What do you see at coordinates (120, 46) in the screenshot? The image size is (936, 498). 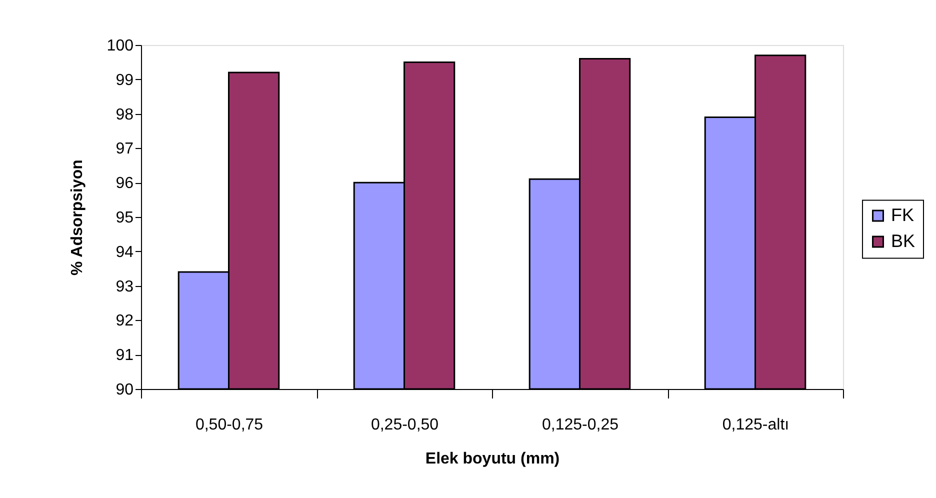 I see `y-tick-label: 100` at bounding box center [120, 46].